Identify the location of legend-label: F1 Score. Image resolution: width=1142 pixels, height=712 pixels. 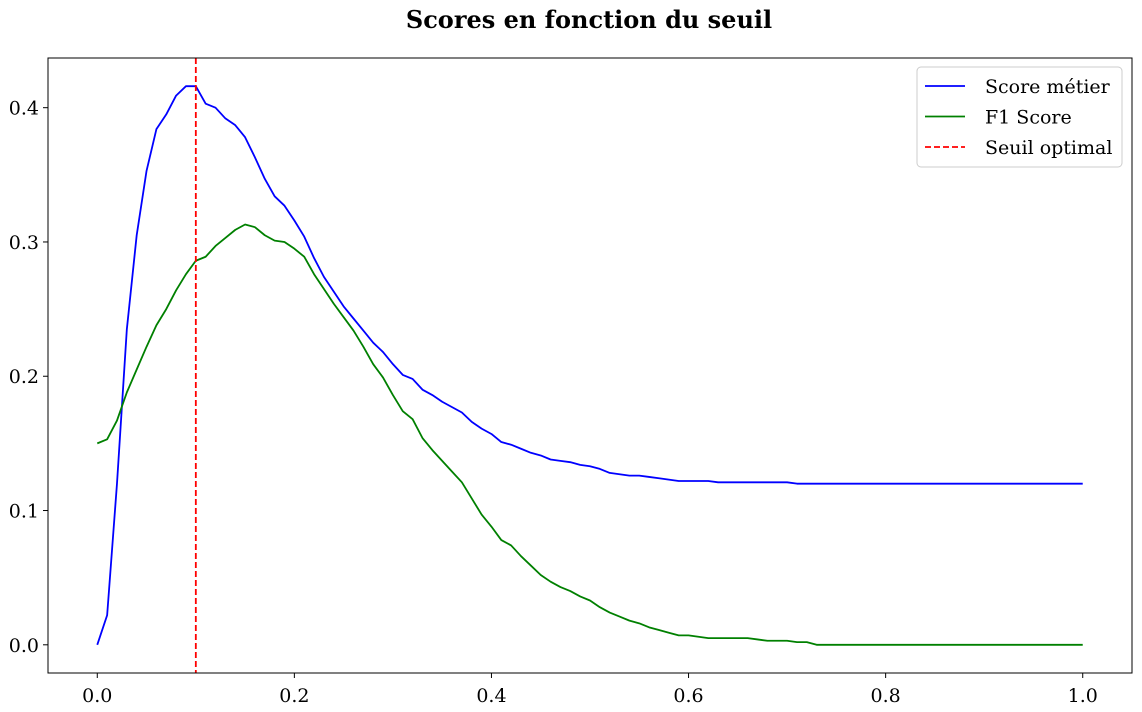
(1028, 118).